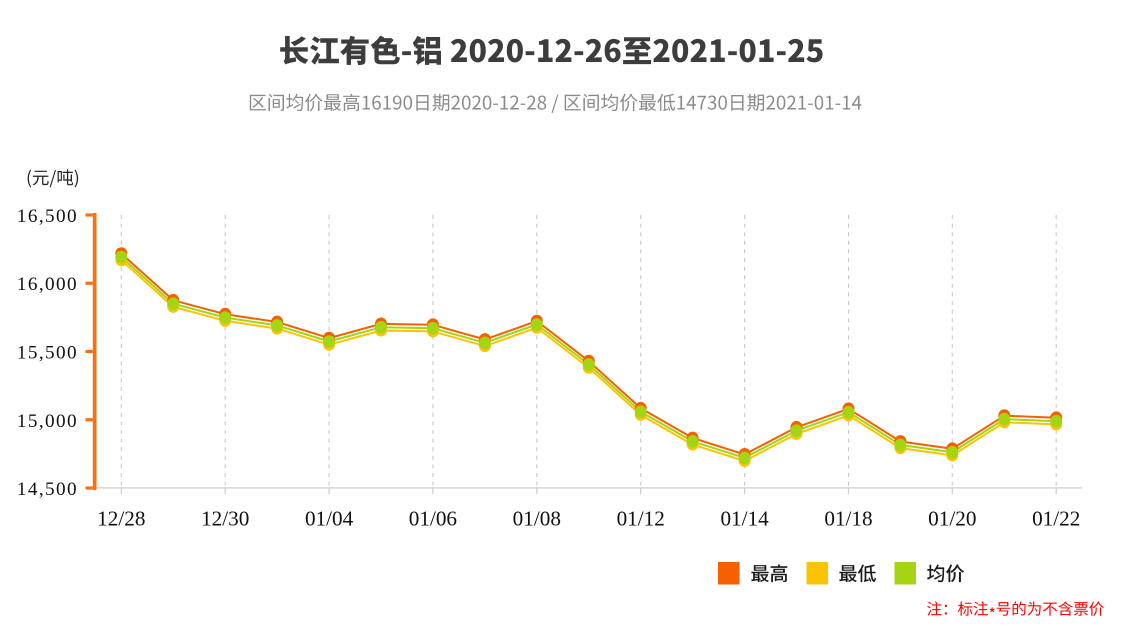 Image resolution: width=1139 pixels, height=628 pixels. Describe the element at coordinates (121, 519) in the screenshot. I see `svg-text: 12/28` at that location.